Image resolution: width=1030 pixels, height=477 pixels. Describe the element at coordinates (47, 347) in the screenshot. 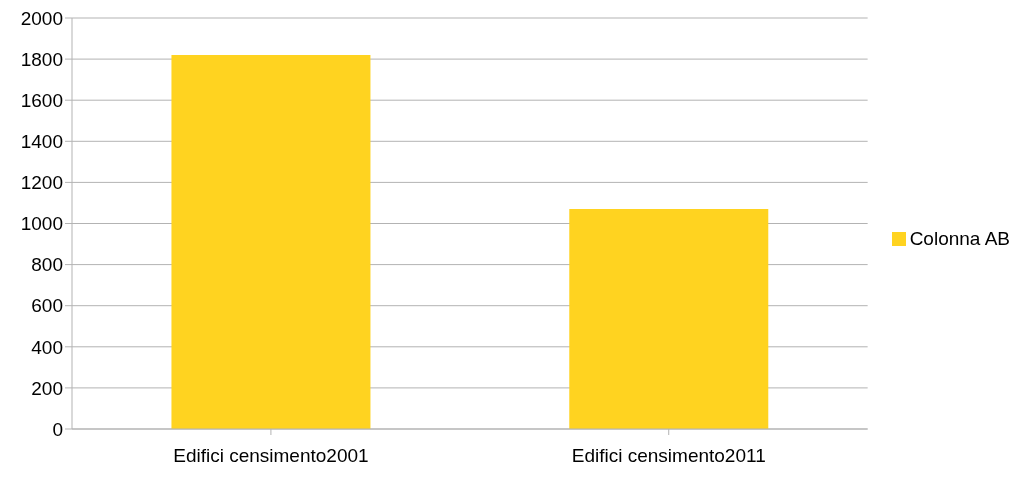

I see `y-tick-label: 400` at that location.